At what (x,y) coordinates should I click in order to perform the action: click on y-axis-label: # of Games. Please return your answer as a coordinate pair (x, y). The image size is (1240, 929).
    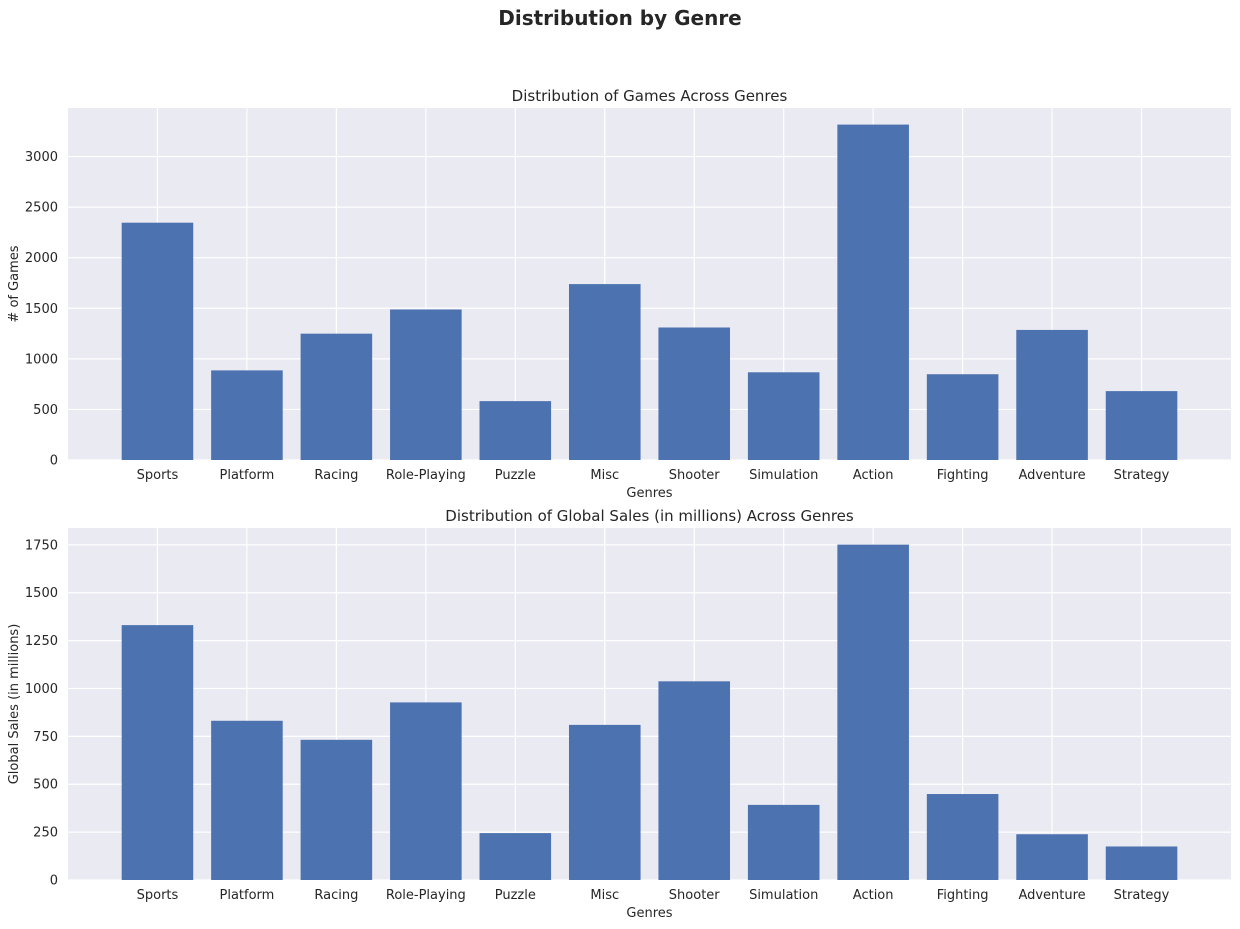
    Looking at the image, I should click on (14, 283).